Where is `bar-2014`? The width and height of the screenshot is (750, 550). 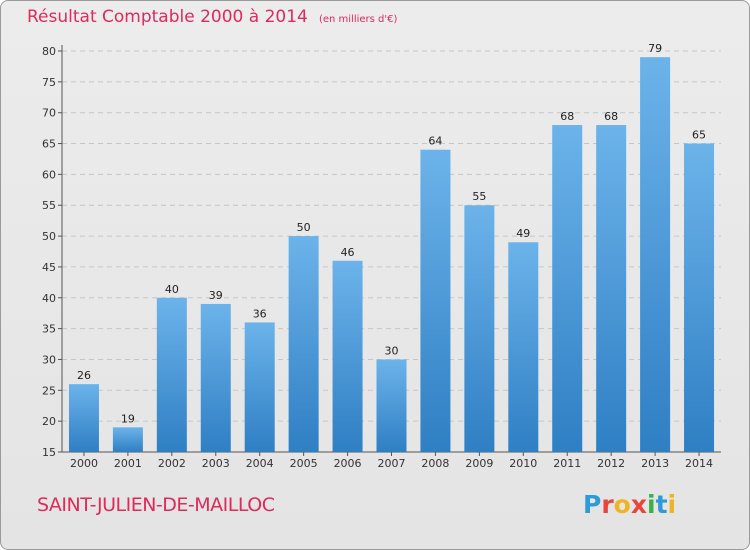
bar-2014 is located at coordinates (699, 298).